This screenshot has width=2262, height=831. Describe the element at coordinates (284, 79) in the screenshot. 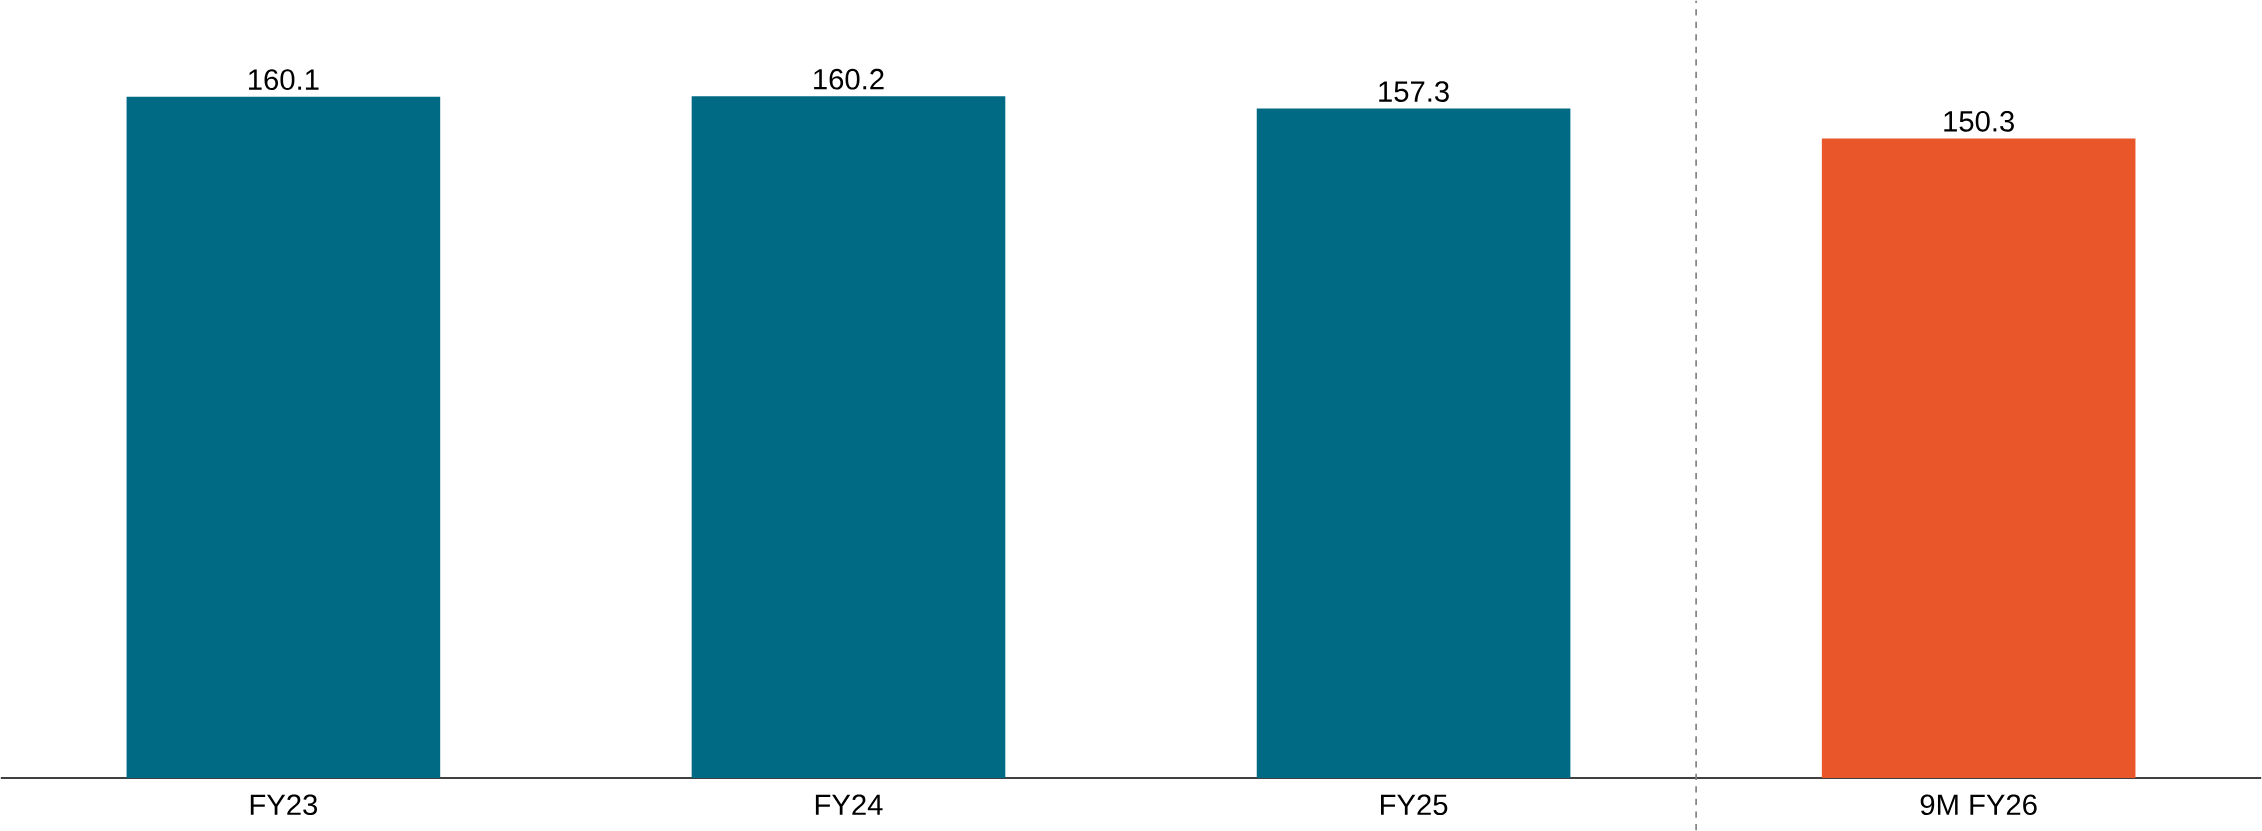

I see `data-label: 160.1` at that location.